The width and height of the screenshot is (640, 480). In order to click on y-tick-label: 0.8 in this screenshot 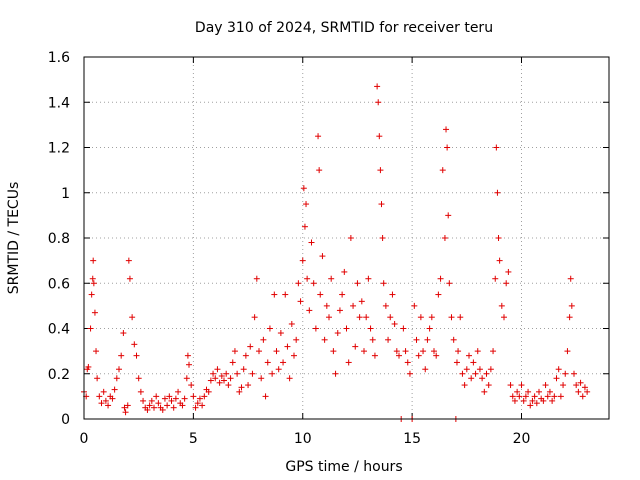, I will do `click(59, 239)`.